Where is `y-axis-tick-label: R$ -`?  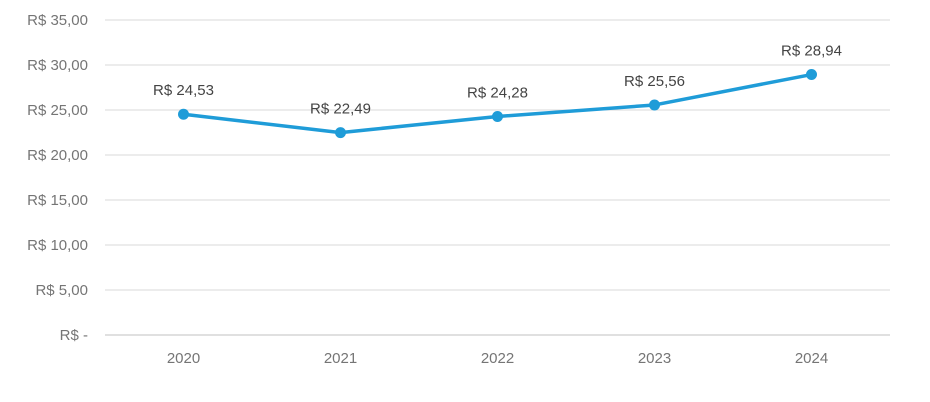 y-axis-tick-label: R$ - is located at coordinates (74, 335).